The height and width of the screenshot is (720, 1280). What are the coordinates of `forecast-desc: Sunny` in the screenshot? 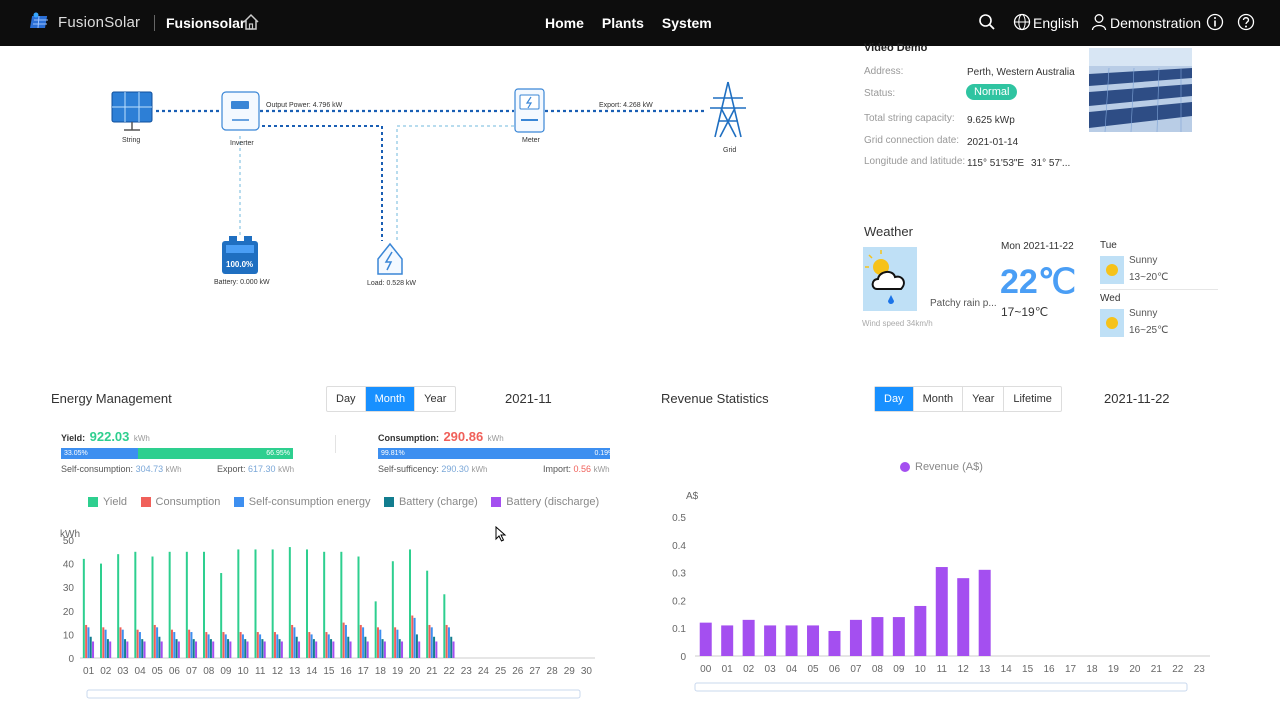 It's located at (1143, 313).